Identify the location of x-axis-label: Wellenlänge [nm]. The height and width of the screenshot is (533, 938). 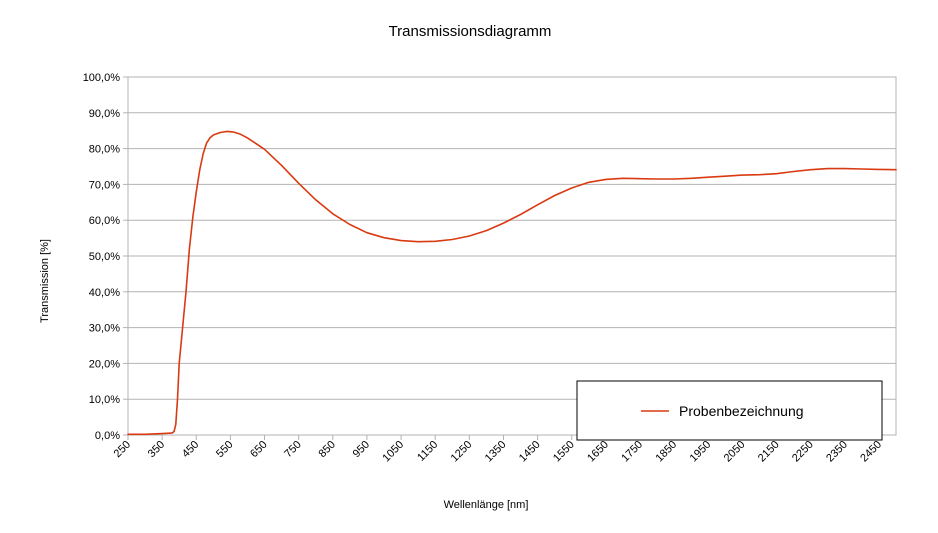
(486, 505).